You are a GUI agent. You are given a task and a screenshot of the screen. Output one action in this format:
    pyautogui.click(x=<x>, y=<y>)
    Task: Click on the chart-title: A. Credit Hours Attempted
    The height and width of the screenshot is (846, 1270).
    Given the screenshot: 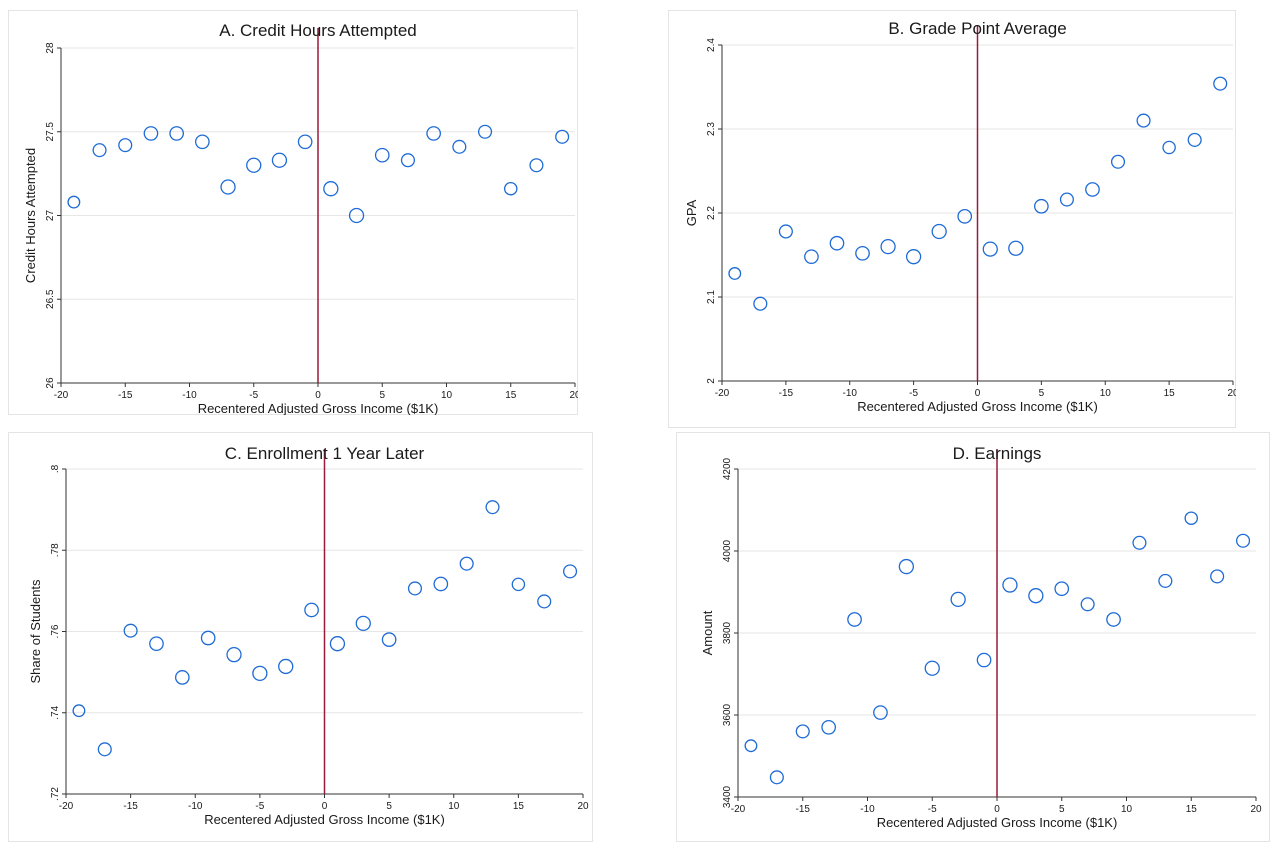 What is the action you would take?
    pyautogui.click(x=317, y=30)
    